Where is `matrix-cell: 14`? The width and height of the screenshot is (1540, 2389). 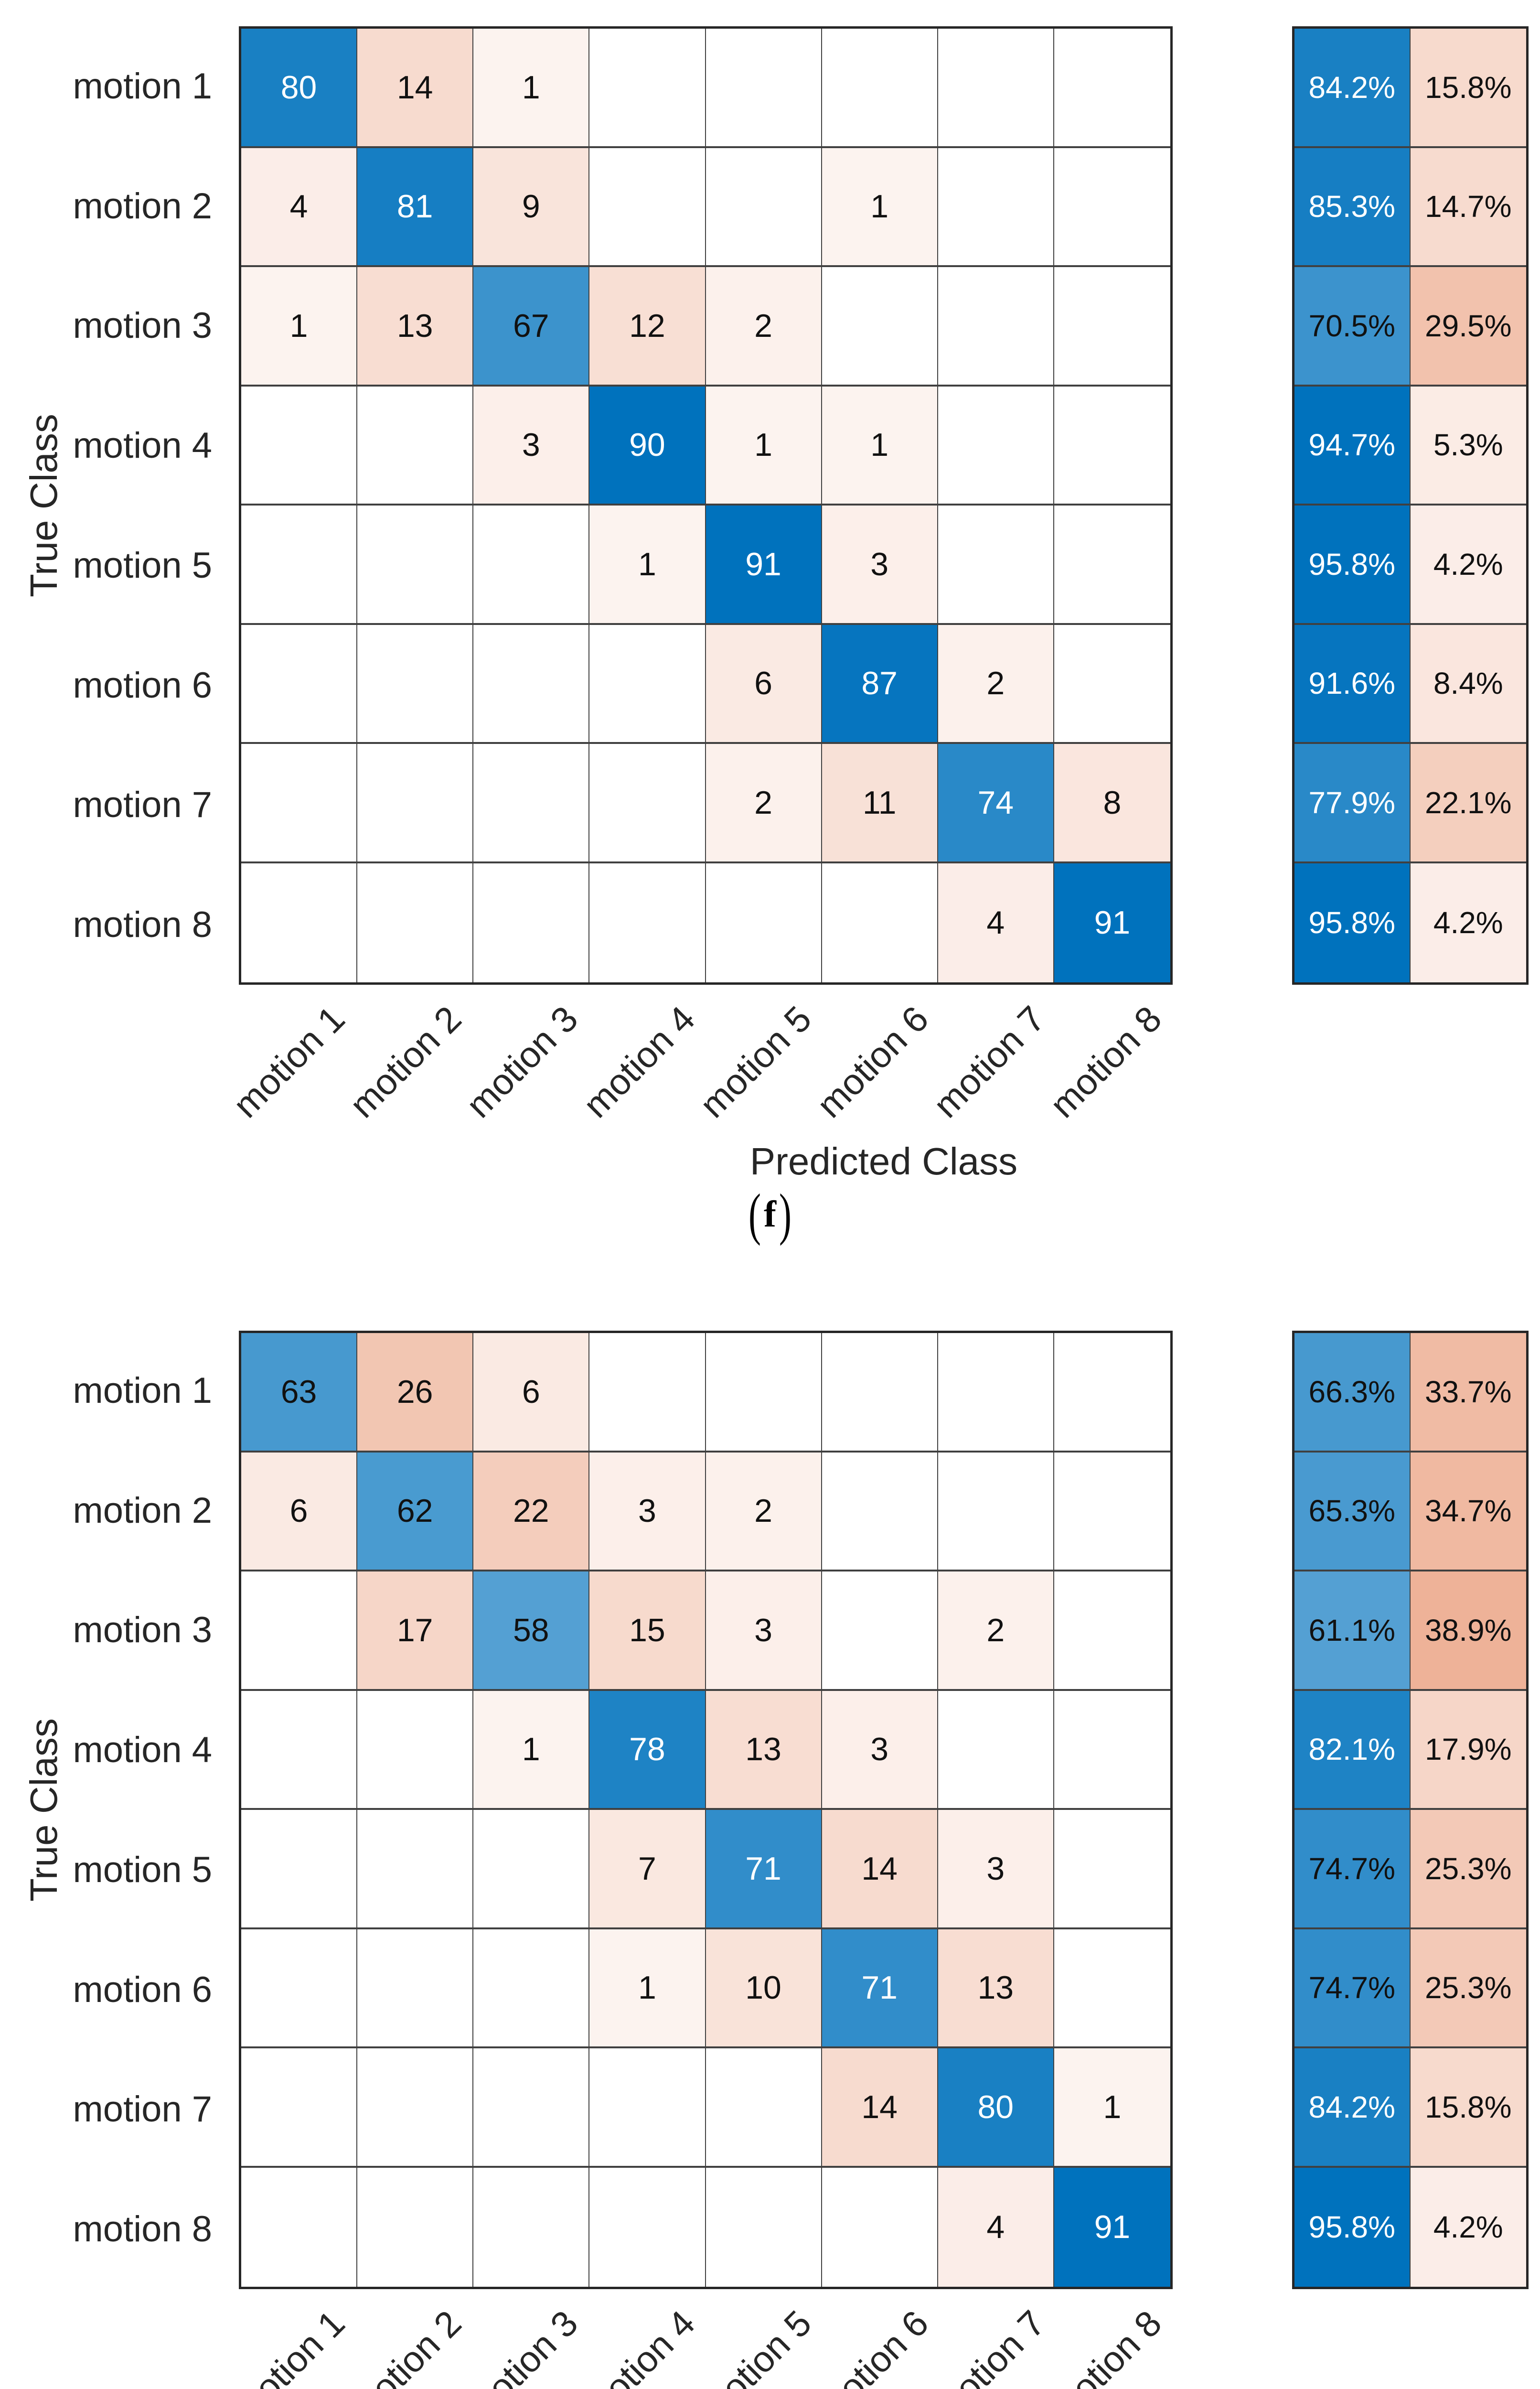
matrix-cell: 14 is located at coordinates (880, 1870).